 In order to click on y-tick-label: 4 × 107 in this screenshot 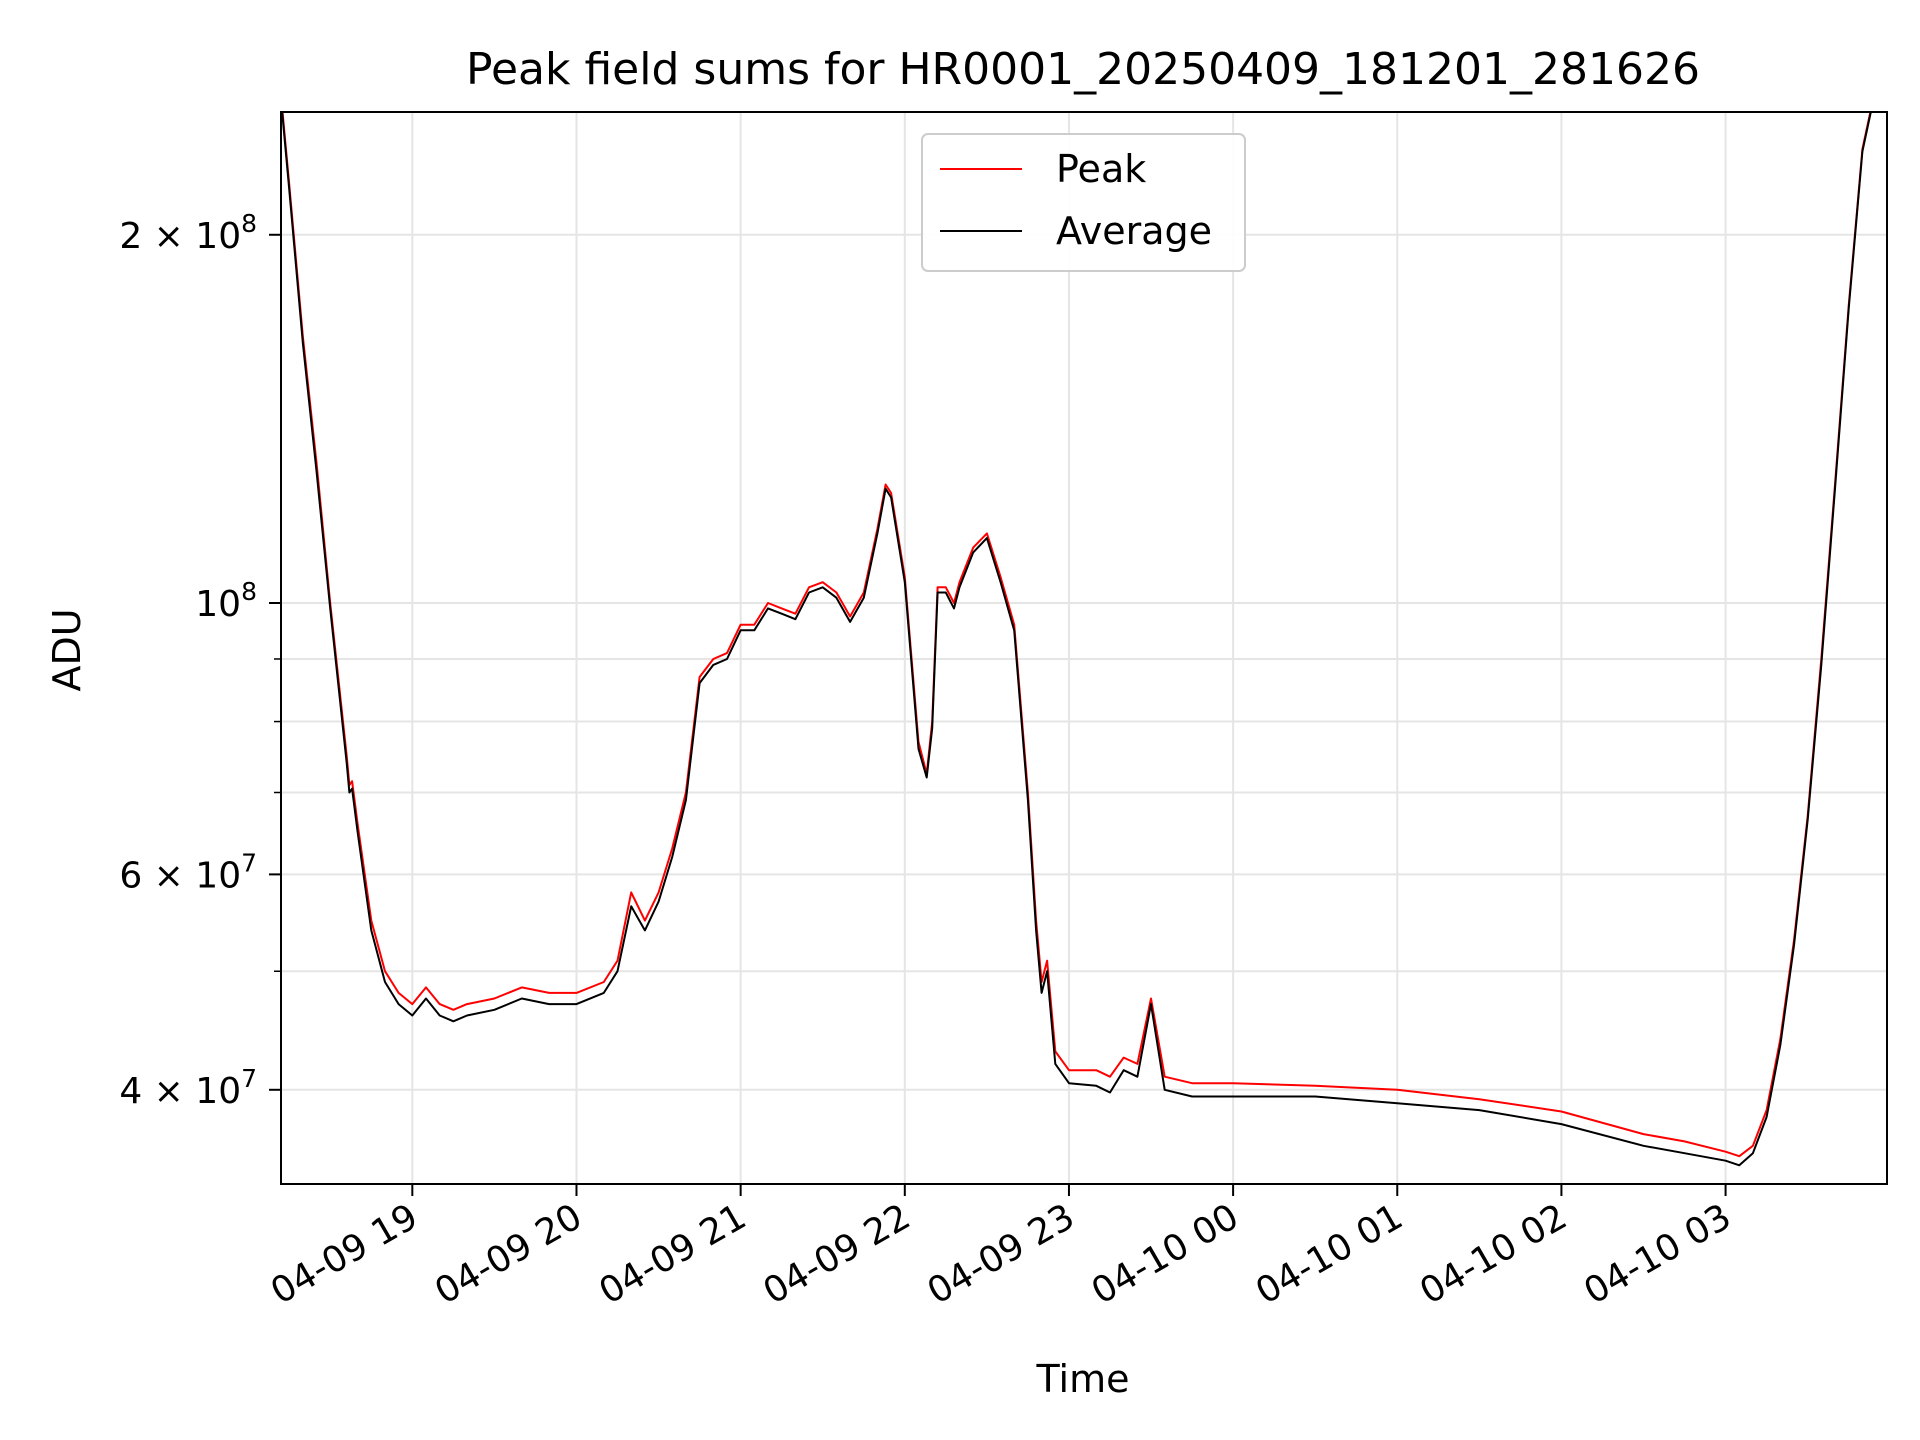, I will do `click(188, 1088)`.